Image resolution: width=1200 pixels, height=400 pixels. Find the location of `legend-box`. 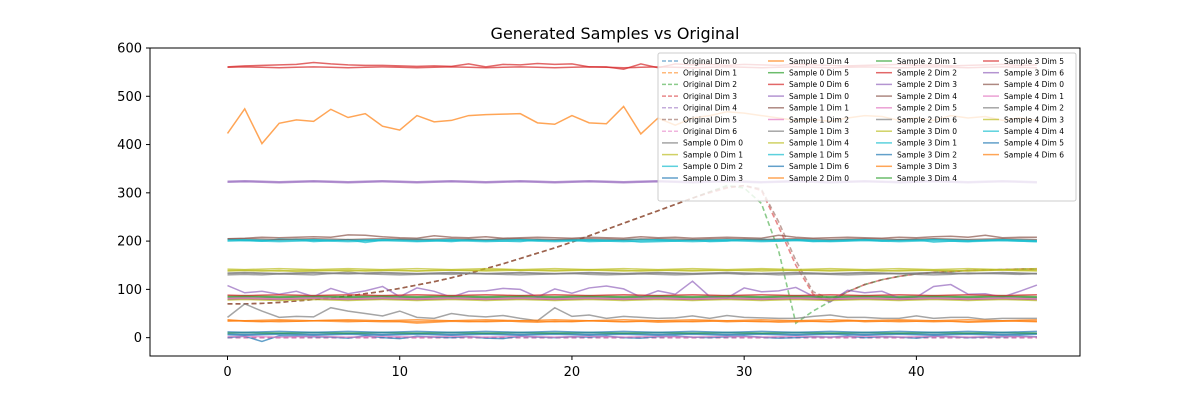

legend-box is located at coordinates (867, 127).